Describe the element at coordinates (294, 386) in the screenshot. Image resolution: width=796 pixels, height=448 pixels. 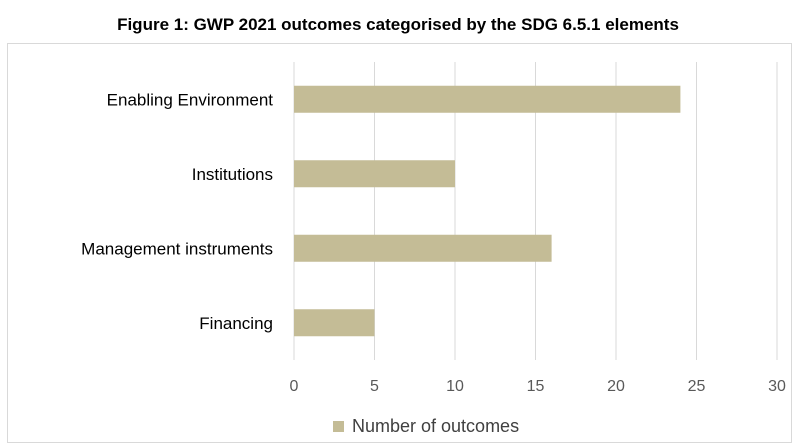
I see `x-tick-label: 0` at that location.